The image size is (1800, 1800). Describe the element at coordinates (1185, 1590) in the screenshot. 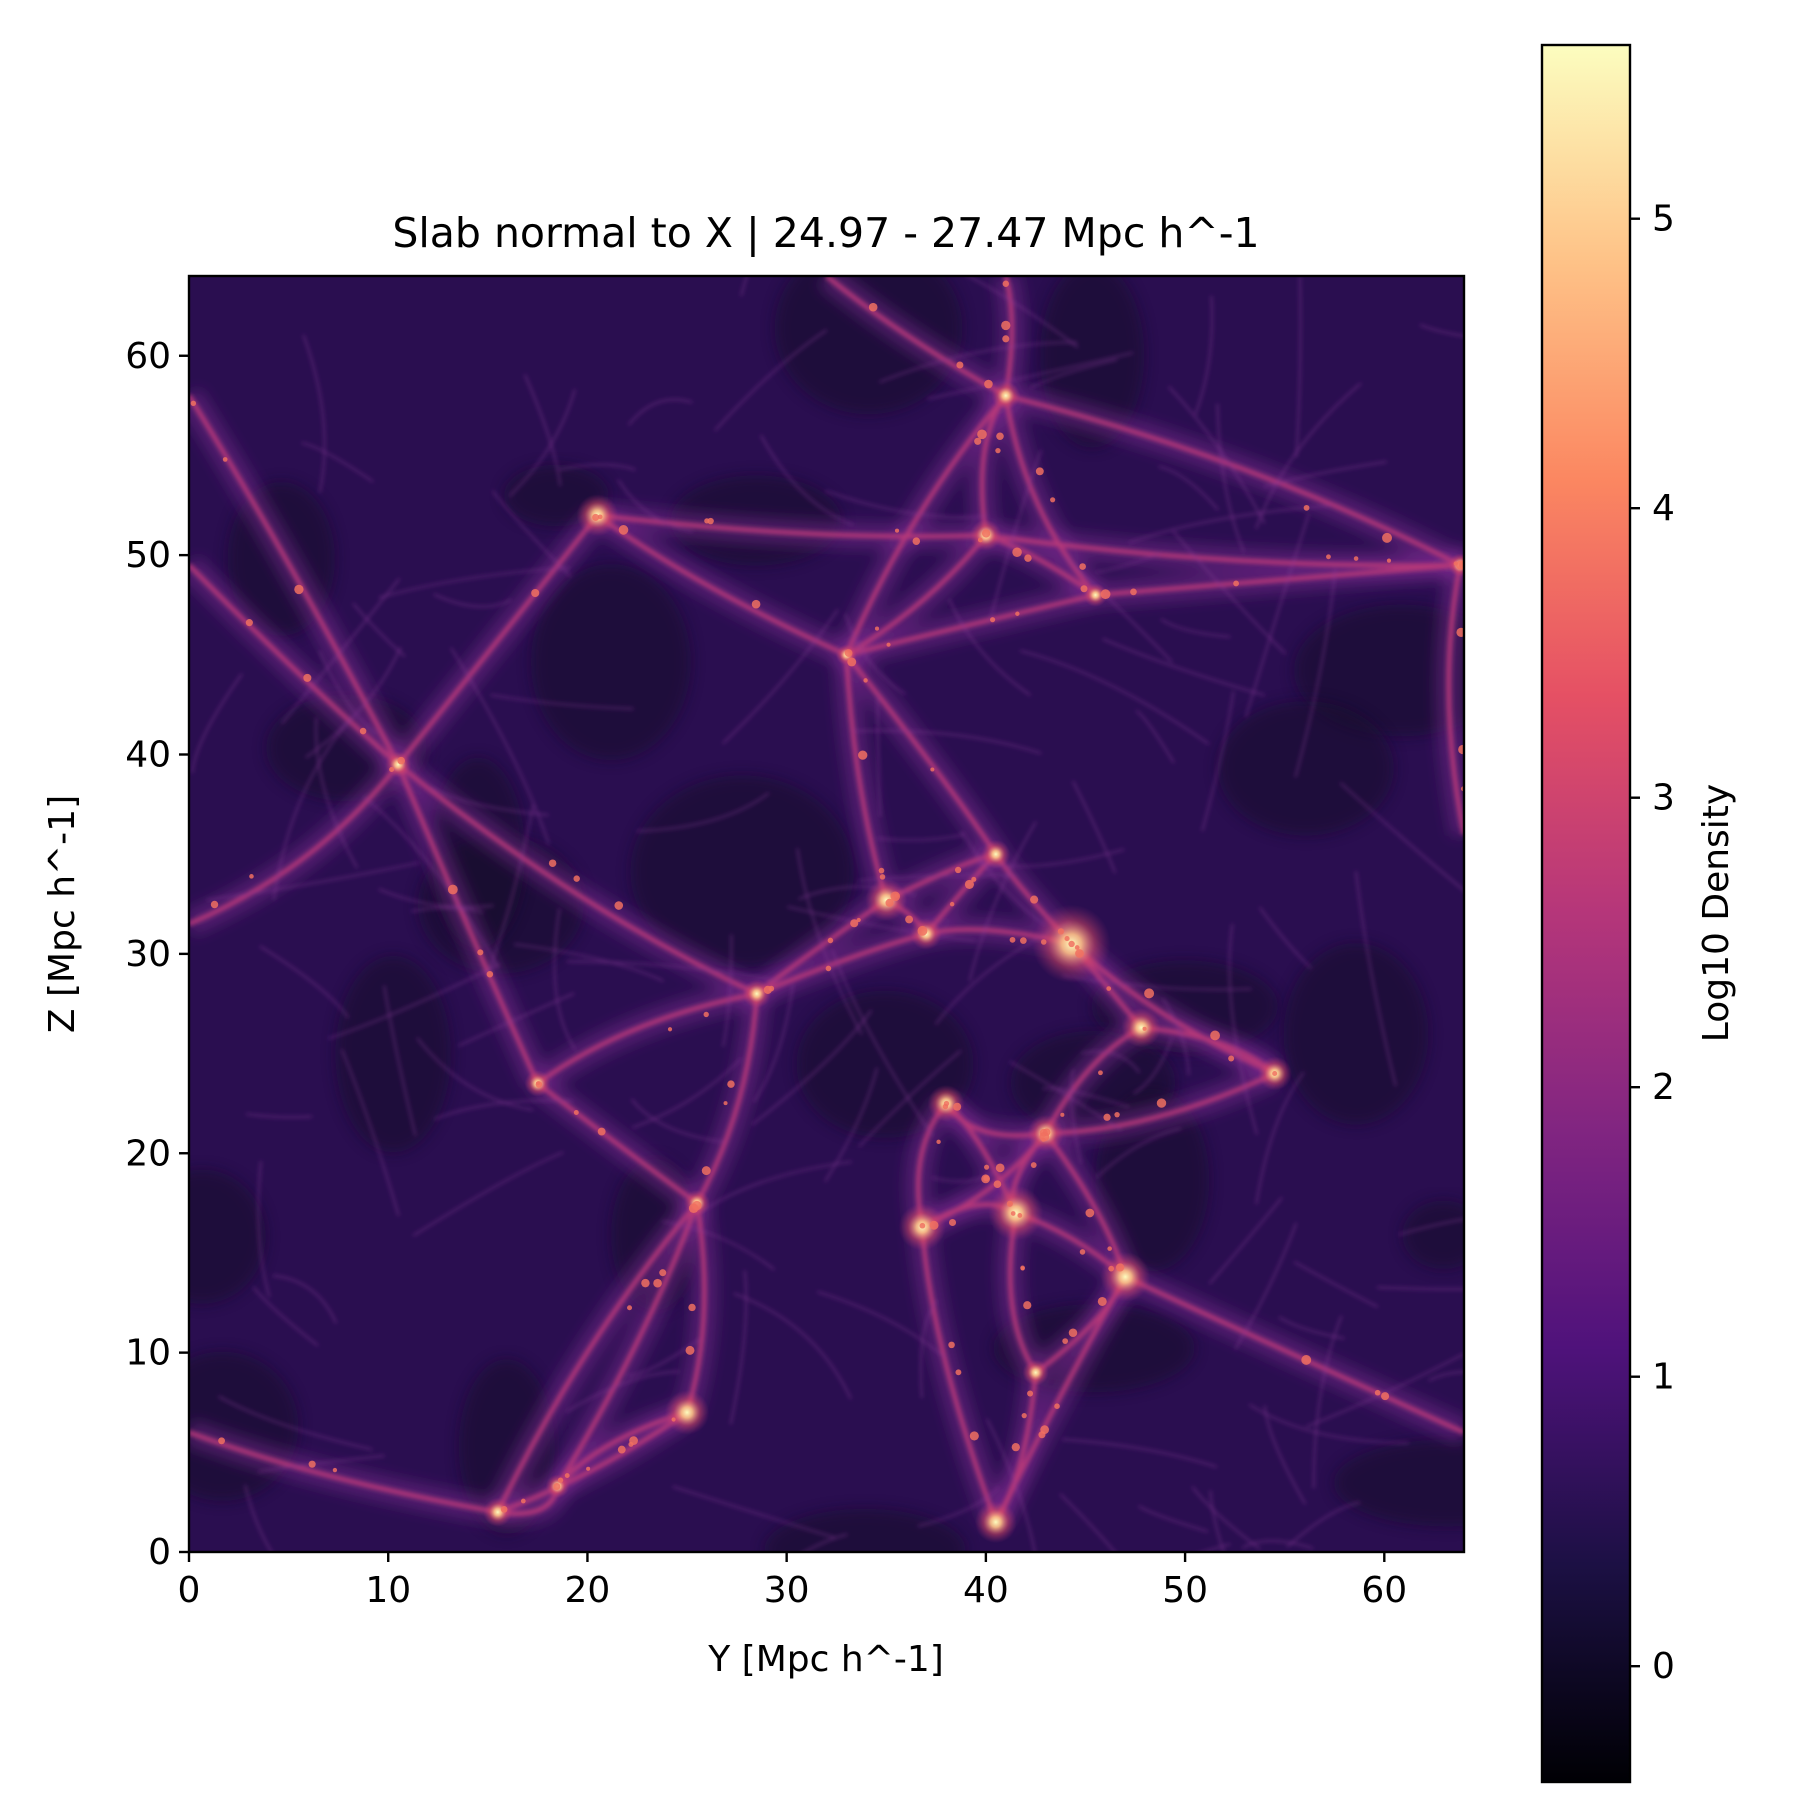

I see `x-tick-label: 50` at that location.